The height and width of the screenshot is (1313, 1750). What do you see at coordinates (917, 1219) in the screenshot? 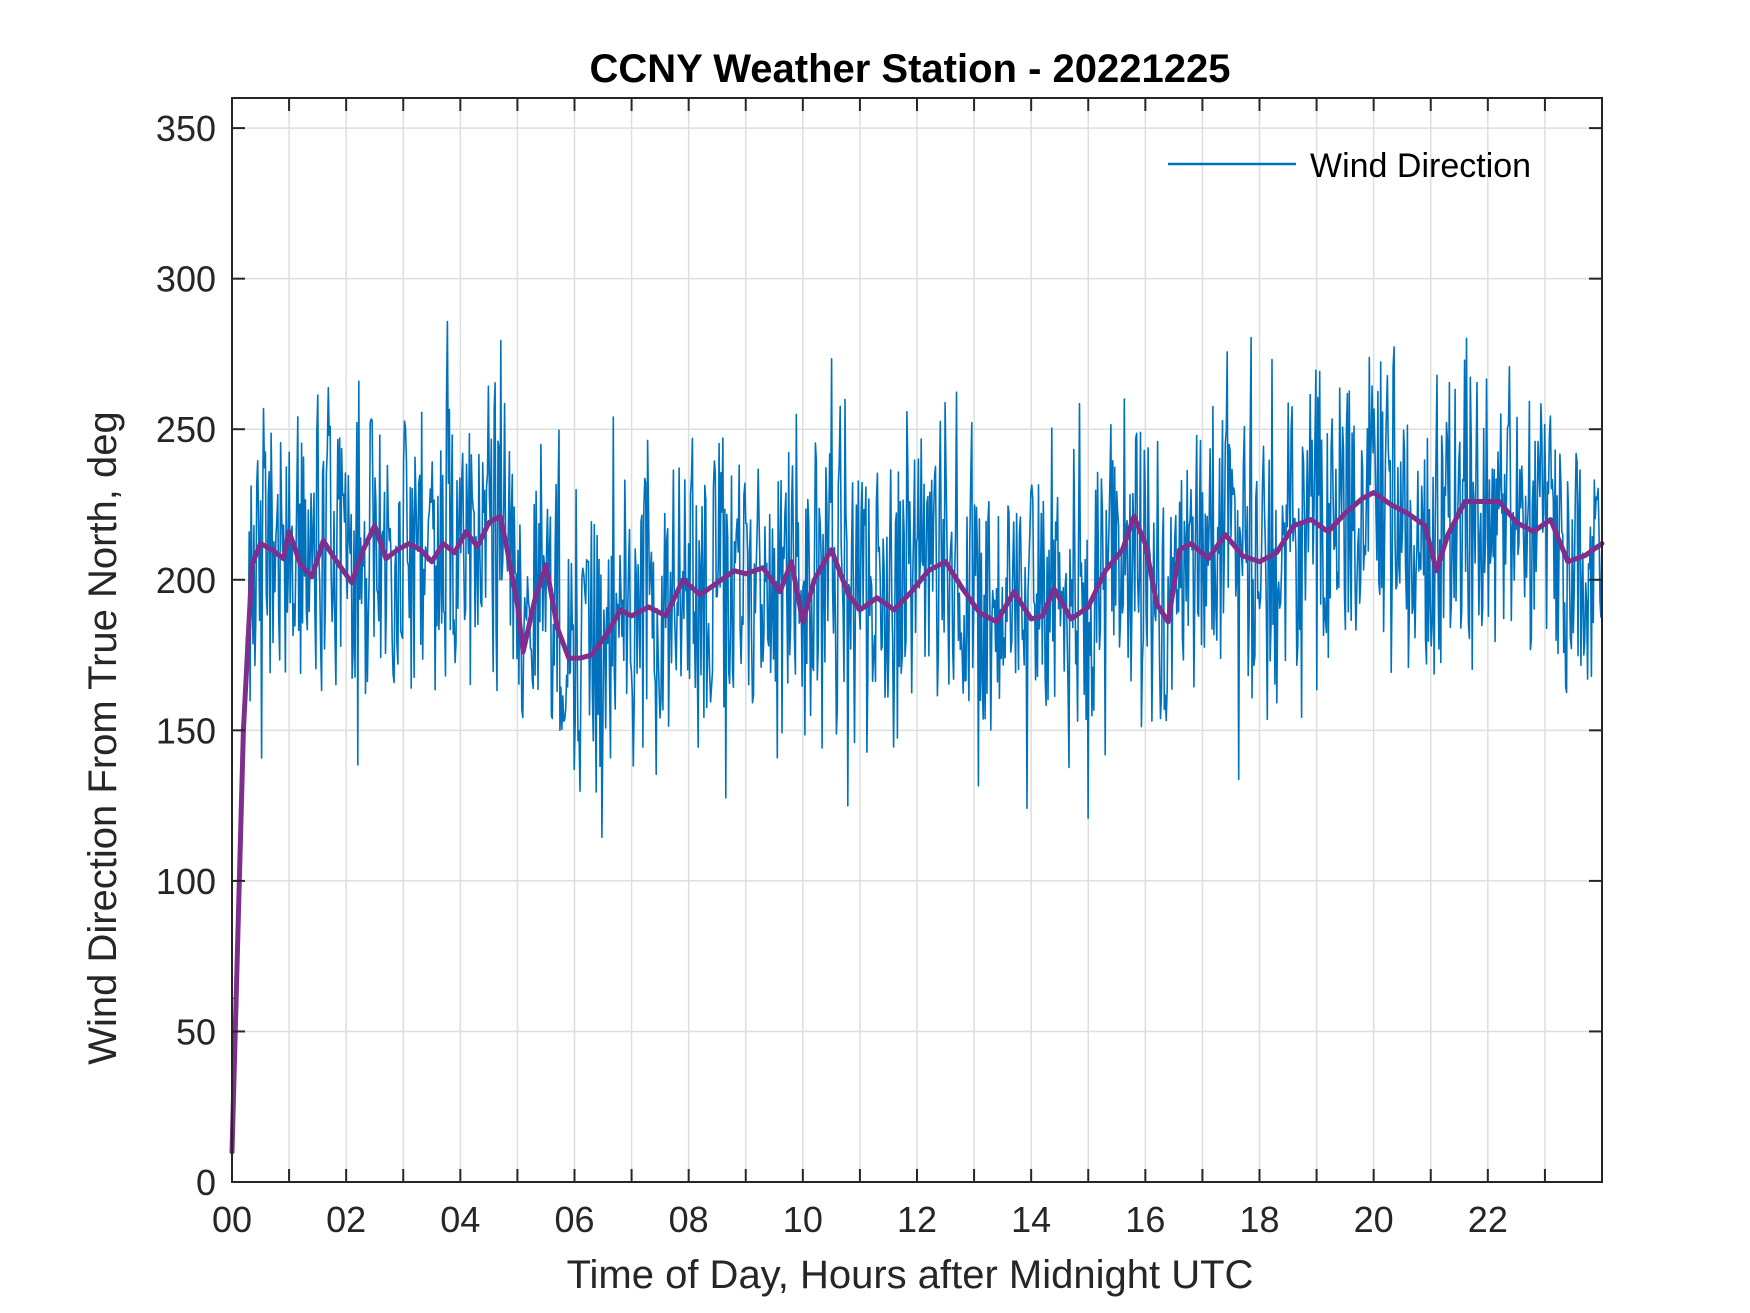
I see `x-tick-label: 12` at bounding box center [917, 1219].